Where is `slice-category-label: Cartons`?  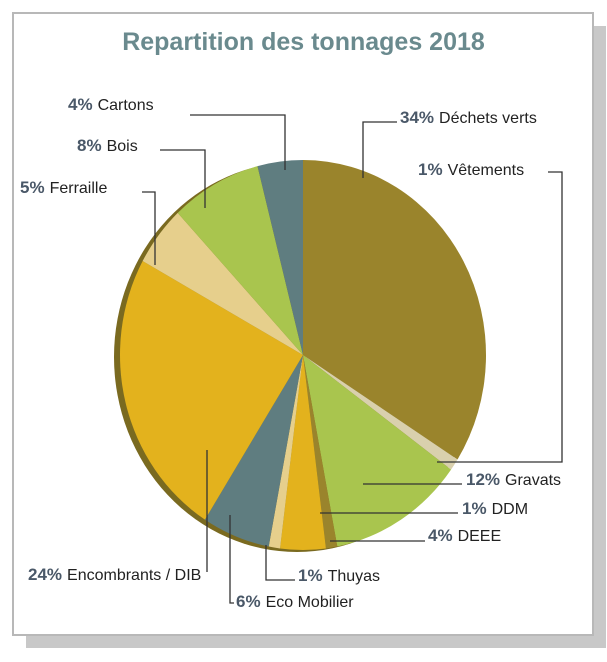
slice-category-label: Cartons is located at coordinates (125, 105).